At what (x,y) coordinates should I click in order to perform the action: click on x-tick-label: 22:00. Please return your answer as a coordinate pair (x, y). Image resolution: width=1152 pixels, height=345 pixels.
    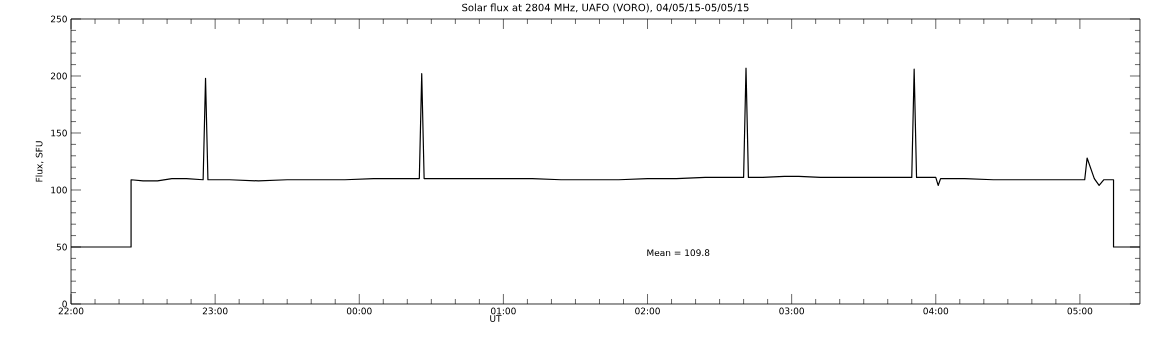
    Looking at the image, I should click on (71, 311).